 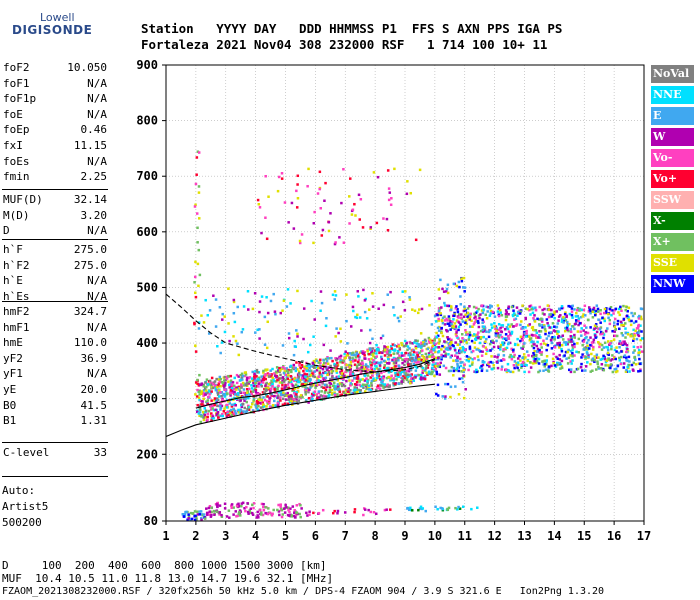 What do you see at coordinates (90, 249) in the screenshot?
I see `param-value: 275.0` at bounding box center [90, 249].